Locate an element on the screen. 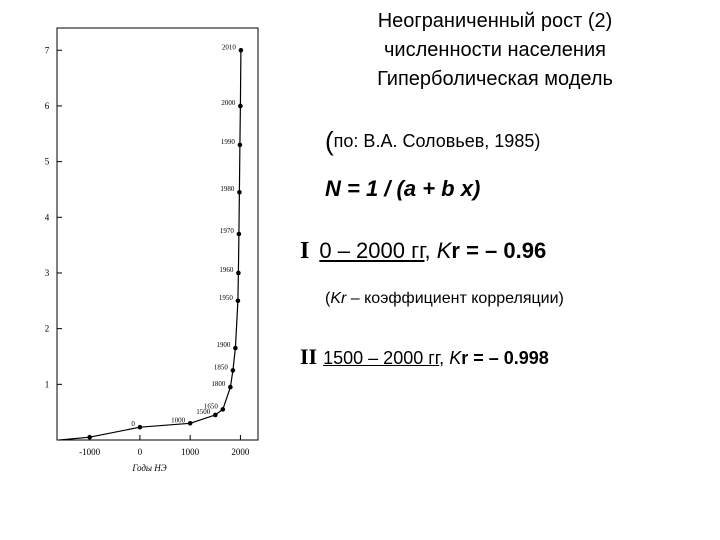  period-1-kr-letter: K is located at coordinates (444, 250).